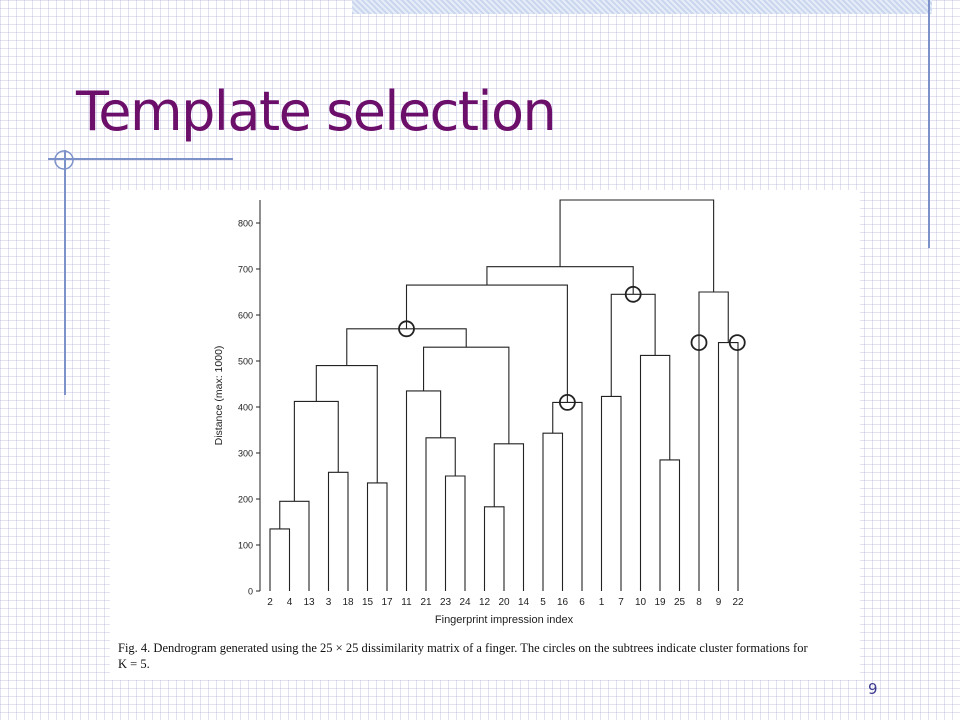 The height and width of the screenshot is (720, 960). I want to click on leaf-label-6: 6, so click(582, 602).